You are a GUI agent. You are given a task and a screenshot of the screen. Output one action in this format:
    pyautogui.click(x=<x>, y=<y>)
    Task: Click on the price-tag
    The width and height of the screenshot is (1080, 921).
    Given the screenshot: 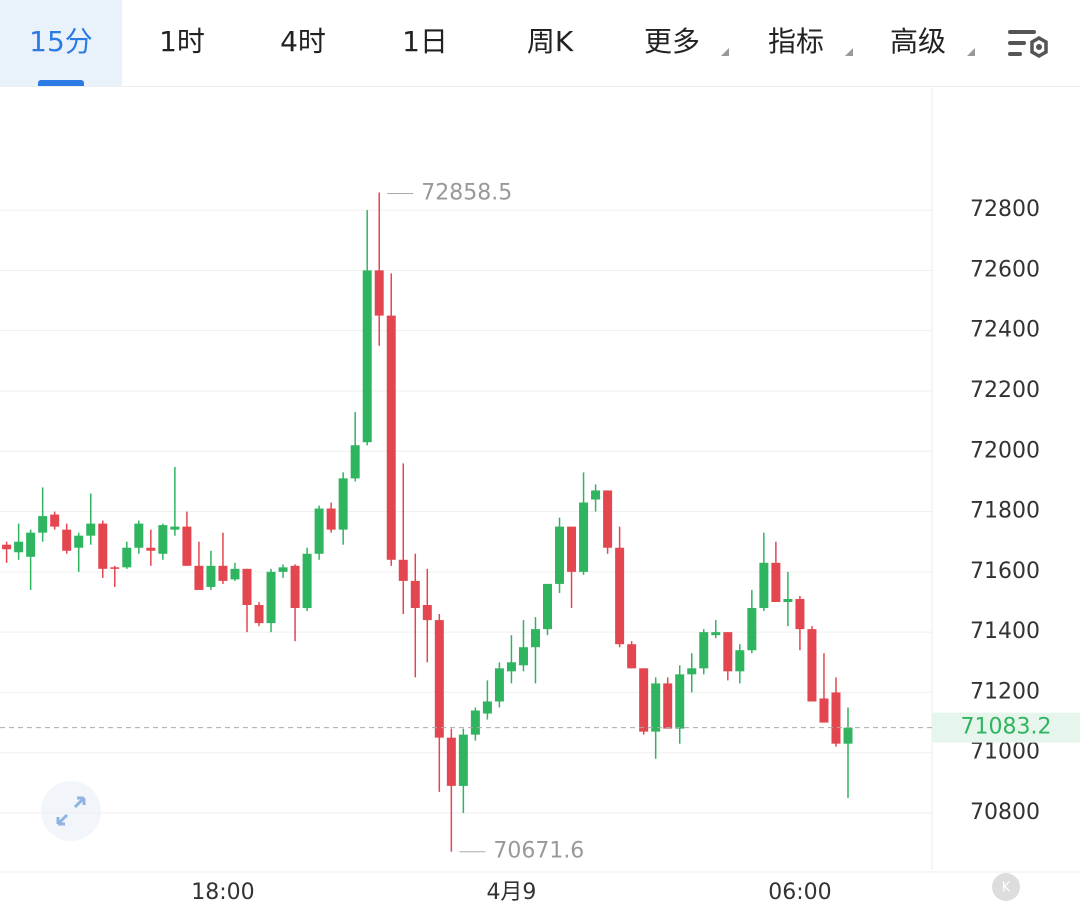 What is the action you would take?
    pyautogui.click(x=1006, y=727)
    